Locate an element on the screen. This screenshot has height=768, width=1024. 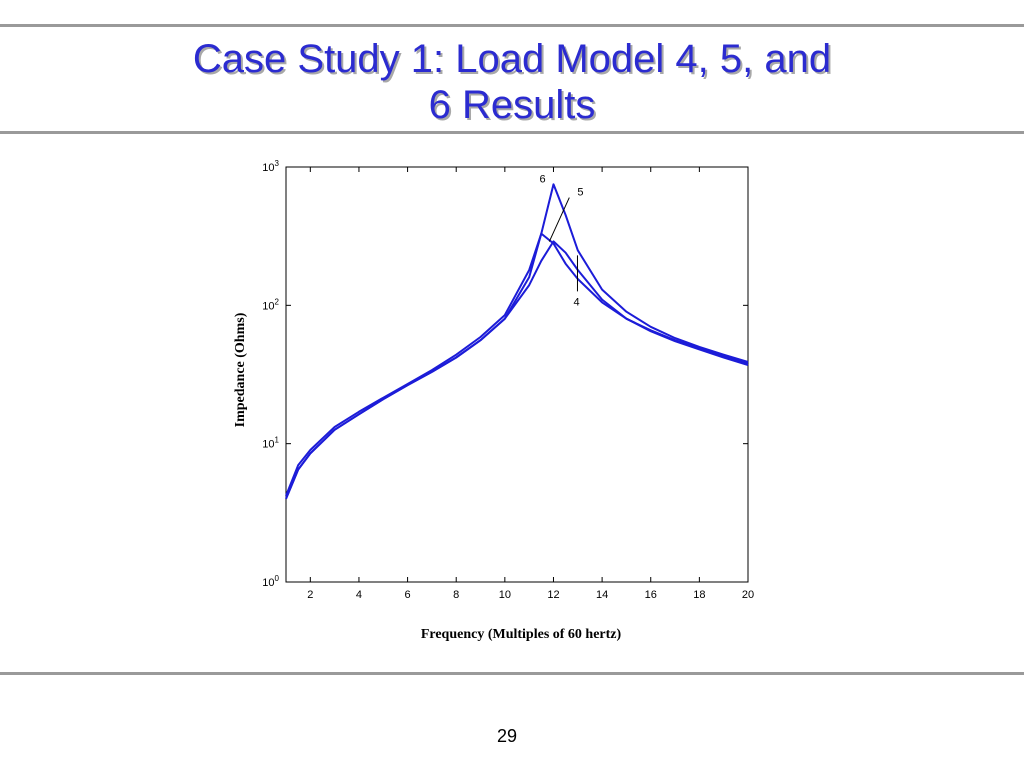
leader-line is located at coordinates (559, 219).